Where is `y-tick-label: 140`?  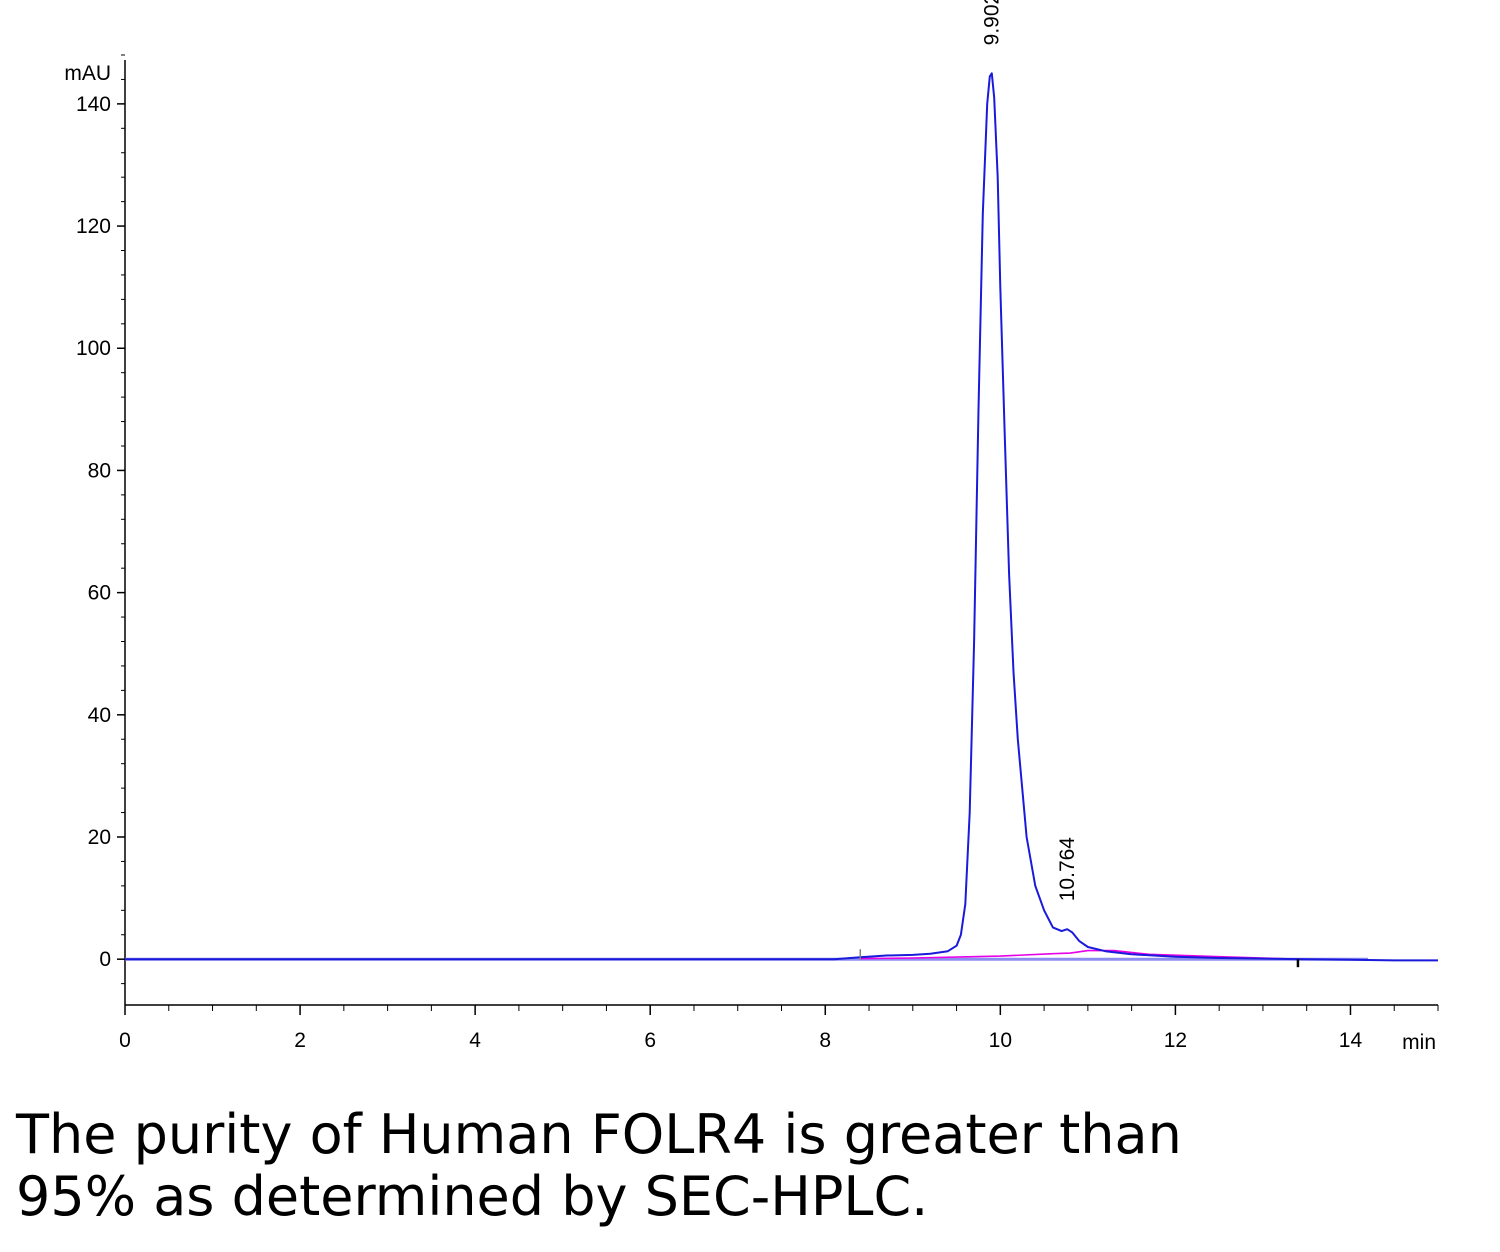 y-tick-label: 140 is located at coordinates (93, 104).